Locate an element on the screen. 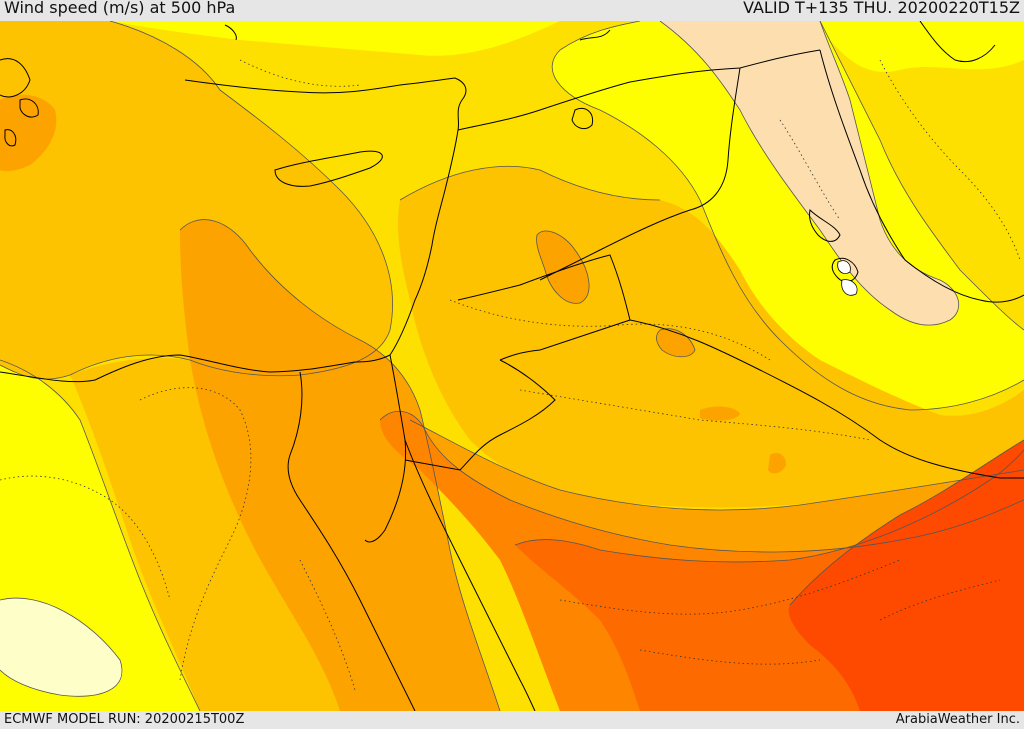 This screenshot has height=729, width=1024. shading-amber-egypt is located at coordinates (205, 534).